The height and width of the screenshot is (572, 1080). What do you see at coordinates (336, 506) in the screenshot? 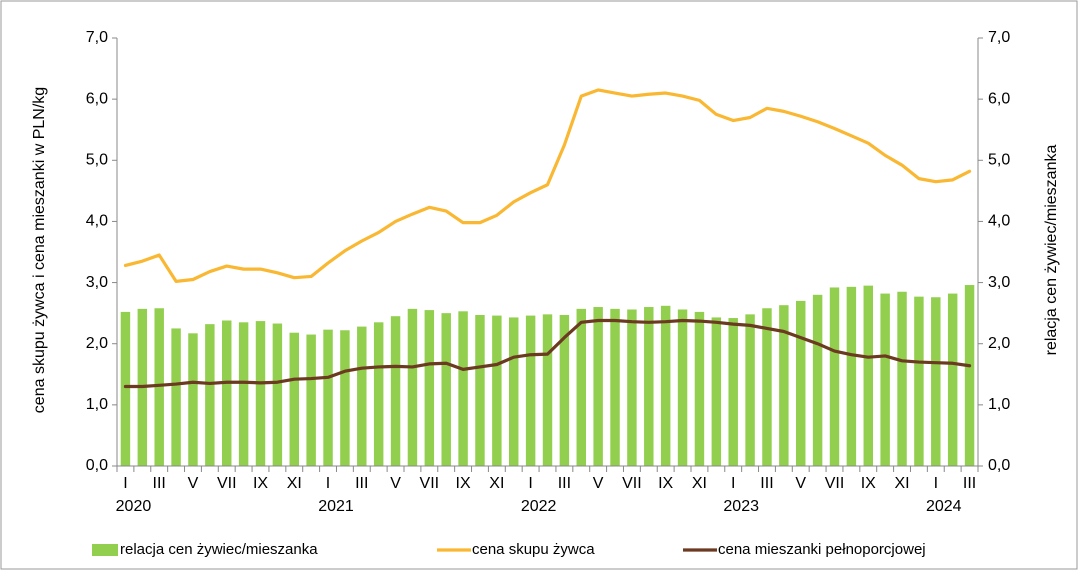
I see `year-label: 2021` at bounding box center [336, 506].